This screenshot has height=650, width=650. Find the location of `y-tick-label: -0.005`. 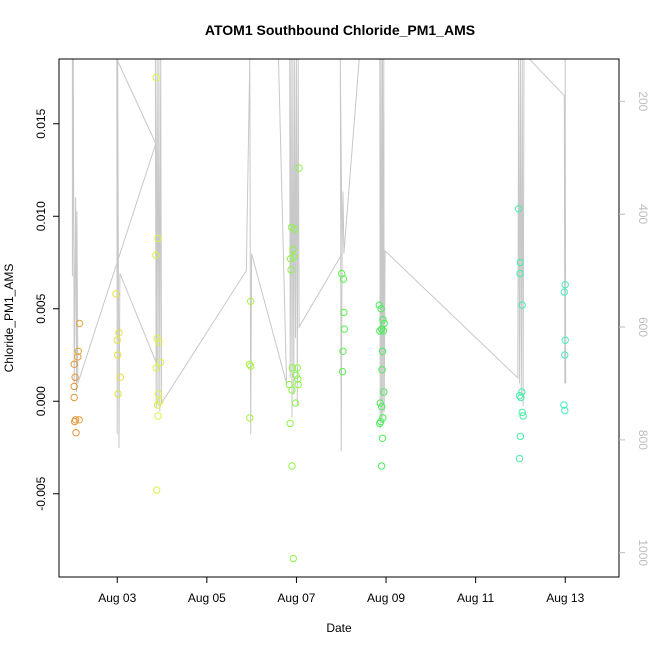

y-tick-label: -0.005 is located at coordinates (41, 493).